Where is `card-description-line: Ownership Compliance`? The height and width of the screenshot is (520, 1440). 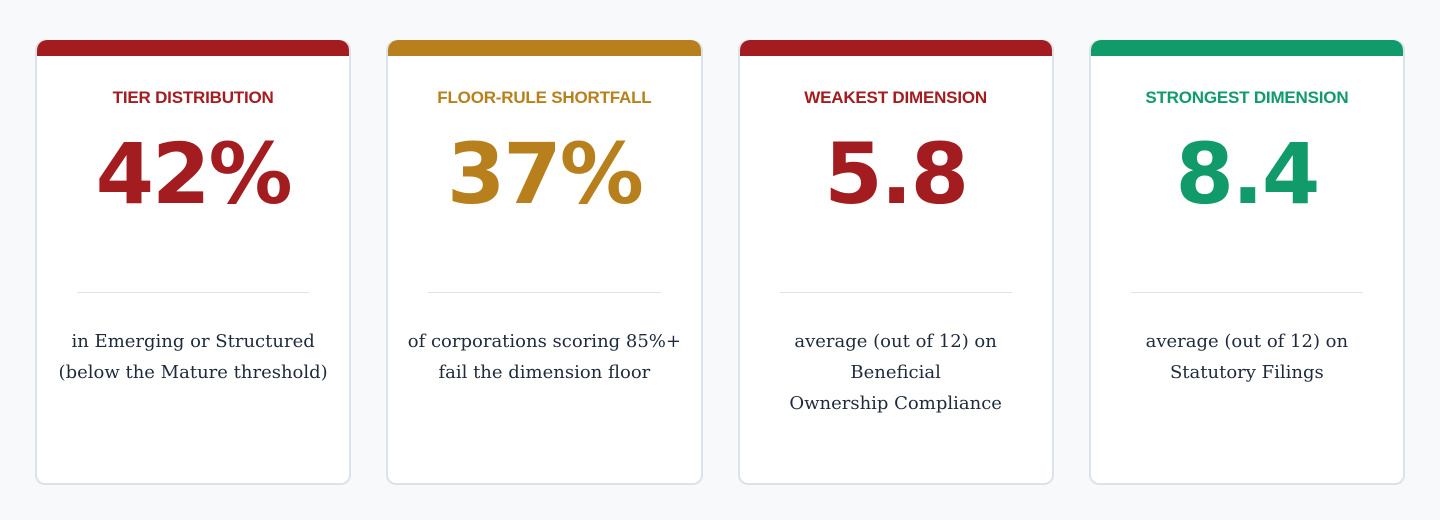 card-description-line: Ownership Compliance is located at coordinates (895, 403).